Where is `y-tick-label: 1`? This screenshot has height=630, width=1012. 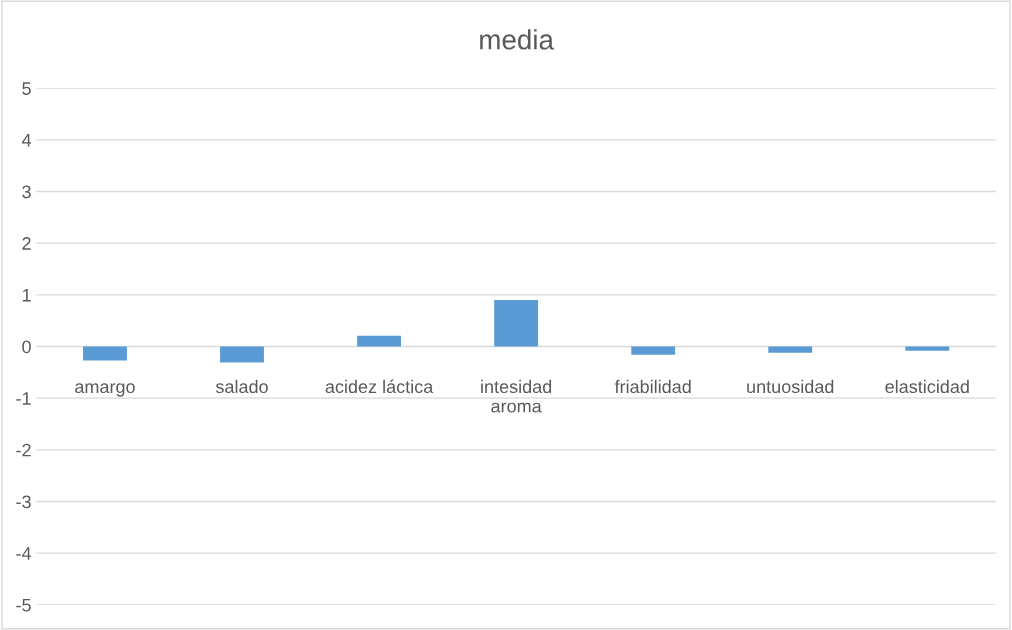 y-tick-label: 1 is located at coordinates (26, 295).